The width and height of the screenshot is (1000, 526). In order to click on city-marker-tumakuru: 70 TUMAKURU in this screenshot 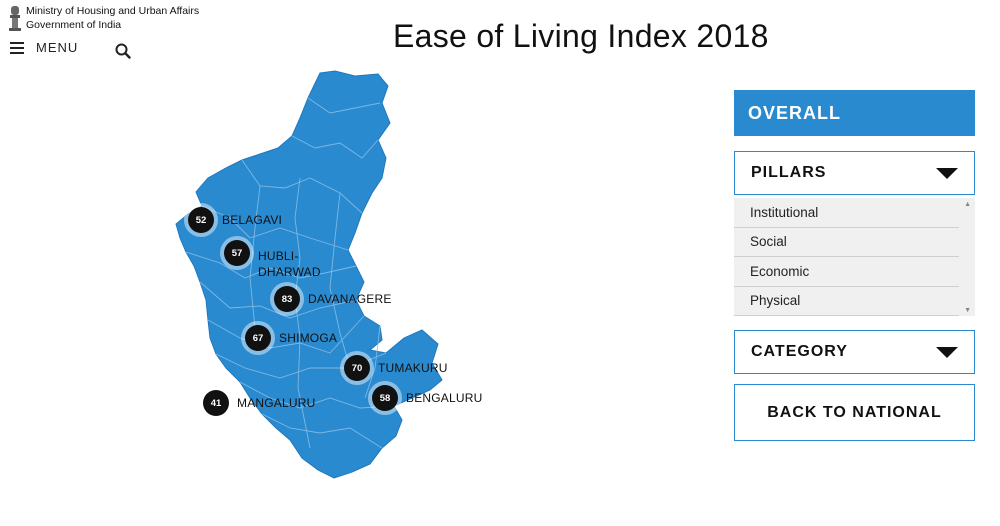, I will do `click(396, 368)`.